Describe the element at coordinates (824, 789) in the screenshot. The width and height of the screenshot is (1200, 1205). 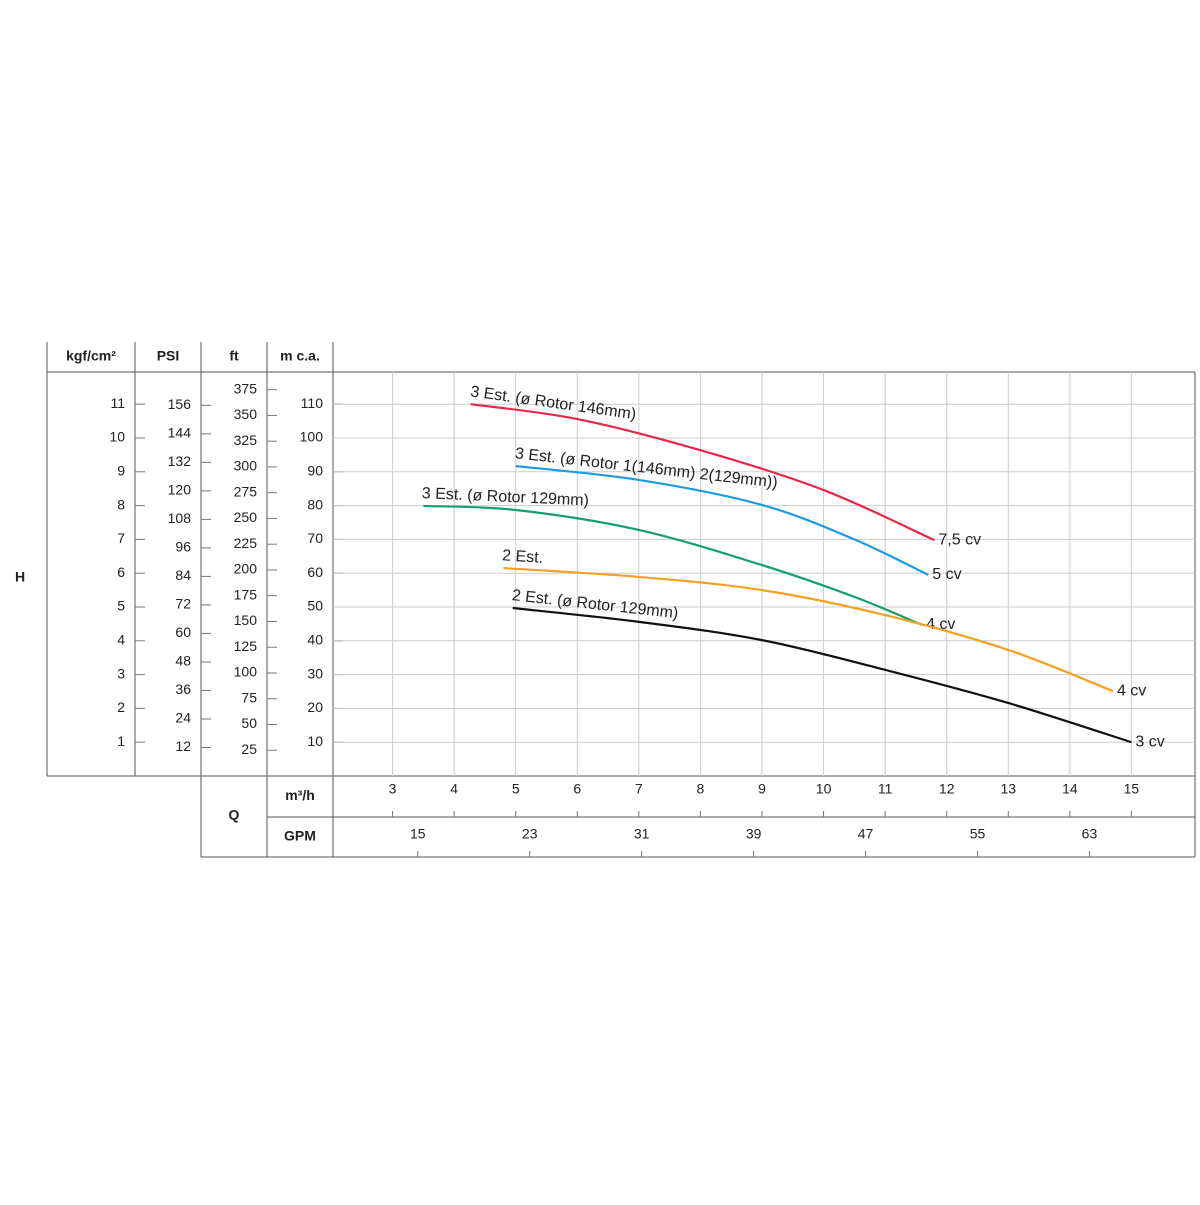
I see `x-tick-label: 10` at that location.